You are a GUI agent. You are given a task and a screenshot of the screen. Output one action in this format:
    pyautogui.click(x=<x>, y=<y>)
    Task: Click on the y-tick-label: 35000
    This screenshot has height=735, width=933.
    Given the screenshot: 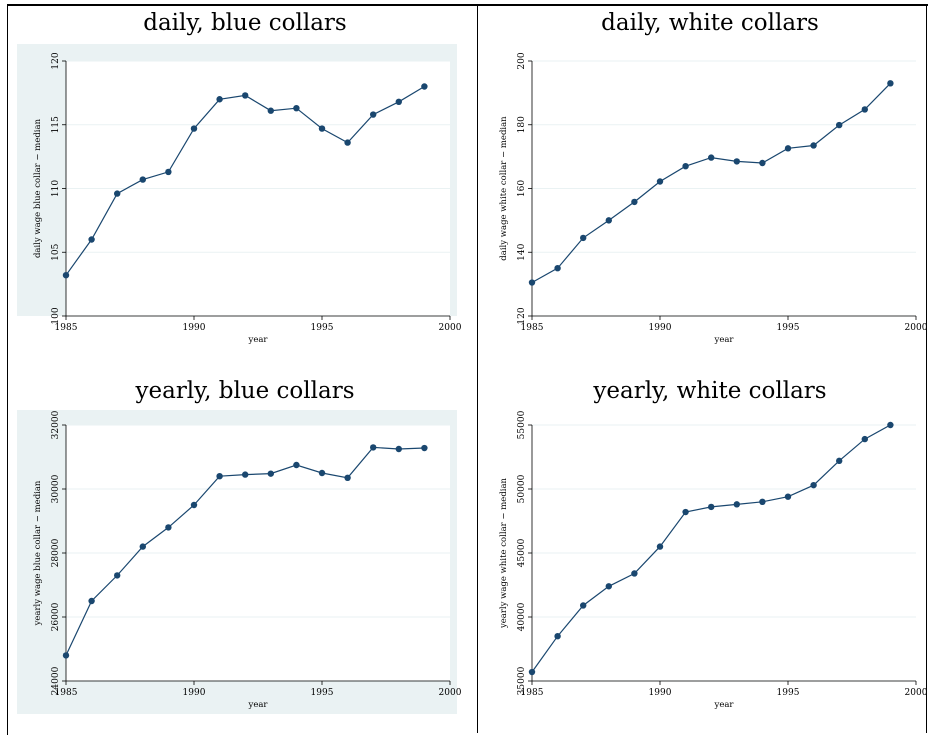 What is the action you would take?
    pyautogui.click(x=522, y=680)
    